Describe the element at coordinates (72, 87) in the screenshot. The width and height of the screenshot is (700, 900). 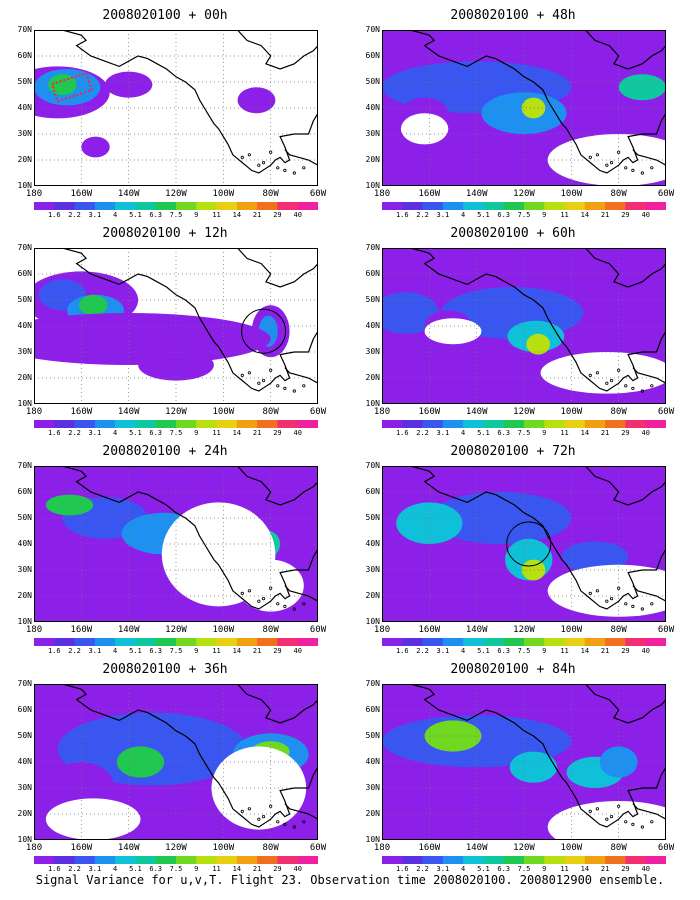
I see `observation-region-box` at that location.